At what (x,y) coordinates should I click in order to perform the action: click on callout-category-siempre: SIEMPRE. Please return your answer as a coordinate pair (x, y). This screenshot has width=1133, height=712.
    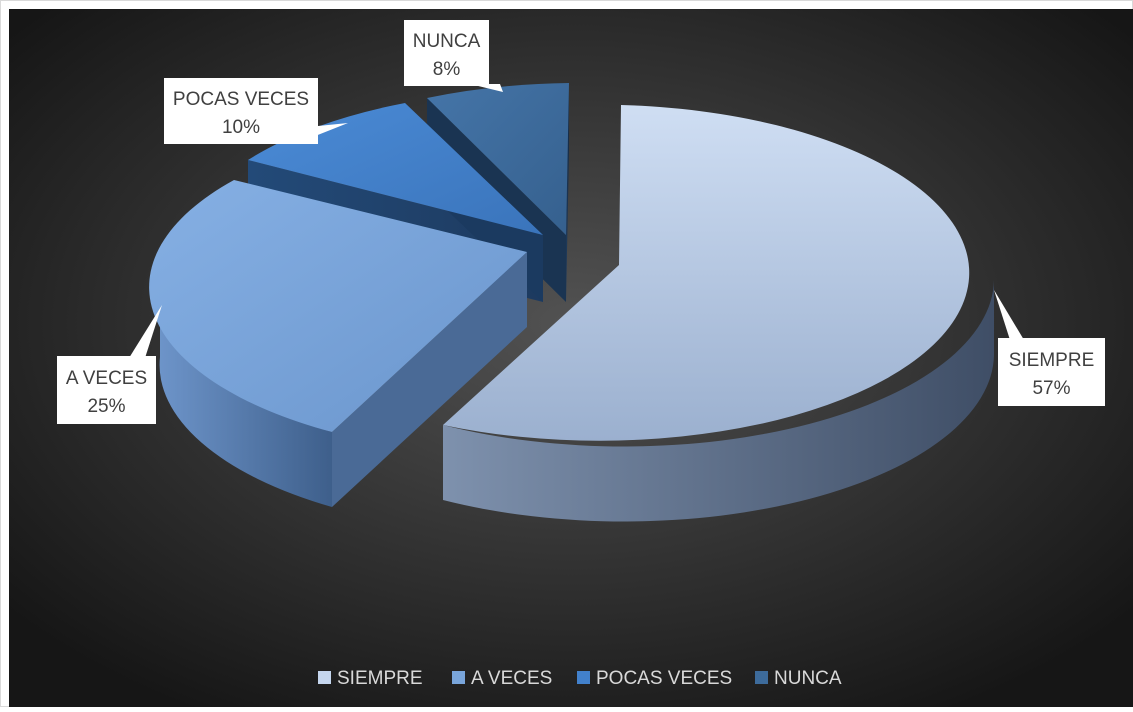
    Looking at the image, I should click on (1052, 360).